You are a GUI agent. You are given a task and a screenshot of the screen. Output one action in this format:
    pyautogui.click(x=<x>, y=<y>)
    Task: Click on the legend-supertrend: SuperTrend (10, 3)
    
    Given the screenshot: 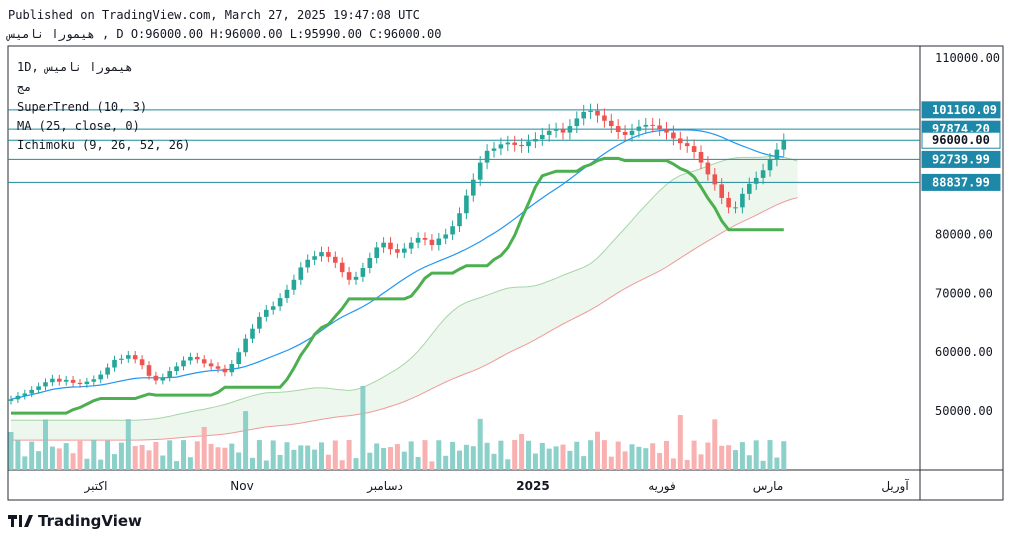 What is the action you would take?
    pyautogui.click(x=82, y=107)
    